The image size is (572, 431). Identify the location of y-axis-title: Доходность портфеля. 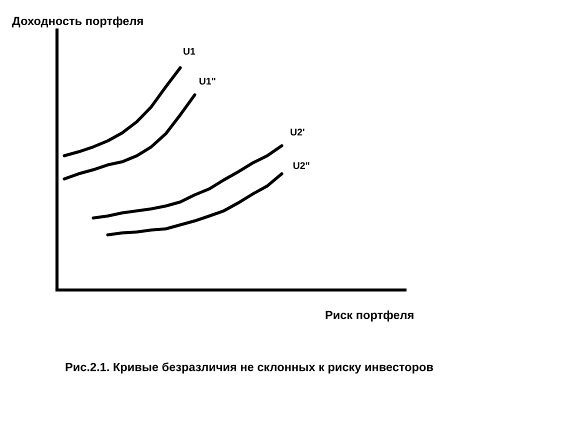
(77, 22).